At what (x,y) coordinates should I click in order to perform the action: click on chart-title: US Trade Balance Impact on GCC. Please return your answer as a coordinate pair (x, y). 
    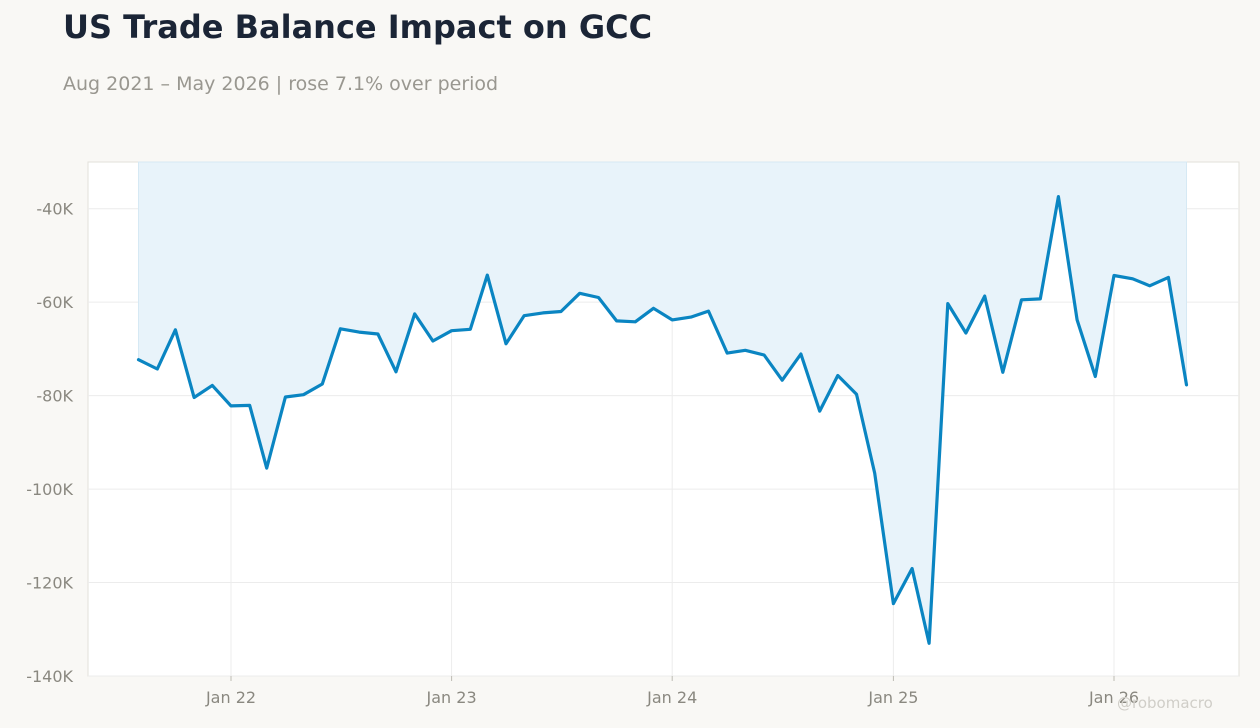
    Looking at the image, I should click on (358, 27).